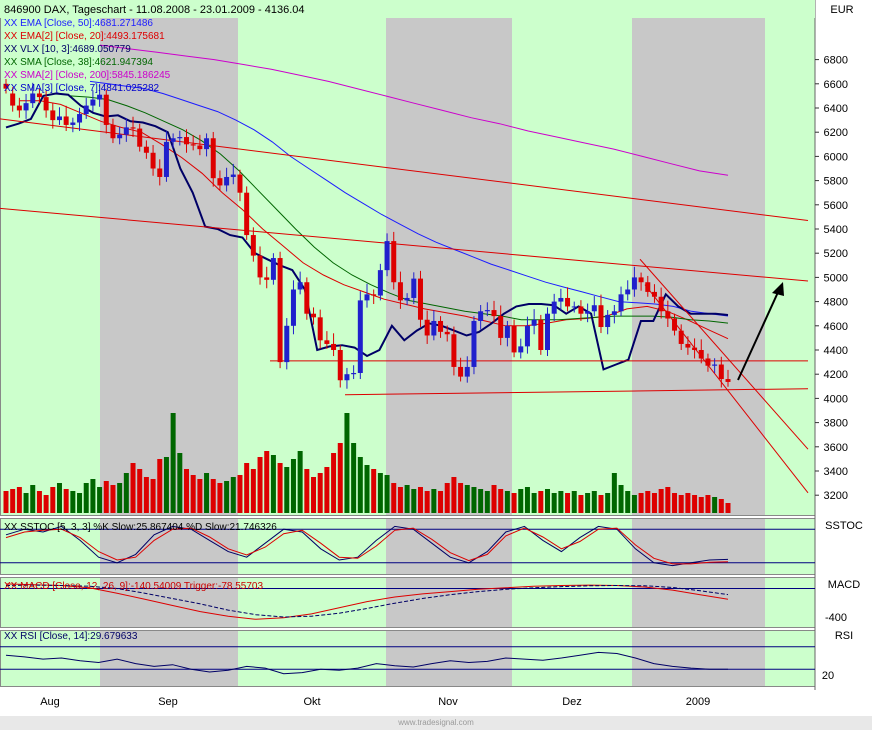  What do you see at coordinates (311, 702) in the screenshot?
I see `month-label-Okt: Okt` at bounding box center [311, 702].